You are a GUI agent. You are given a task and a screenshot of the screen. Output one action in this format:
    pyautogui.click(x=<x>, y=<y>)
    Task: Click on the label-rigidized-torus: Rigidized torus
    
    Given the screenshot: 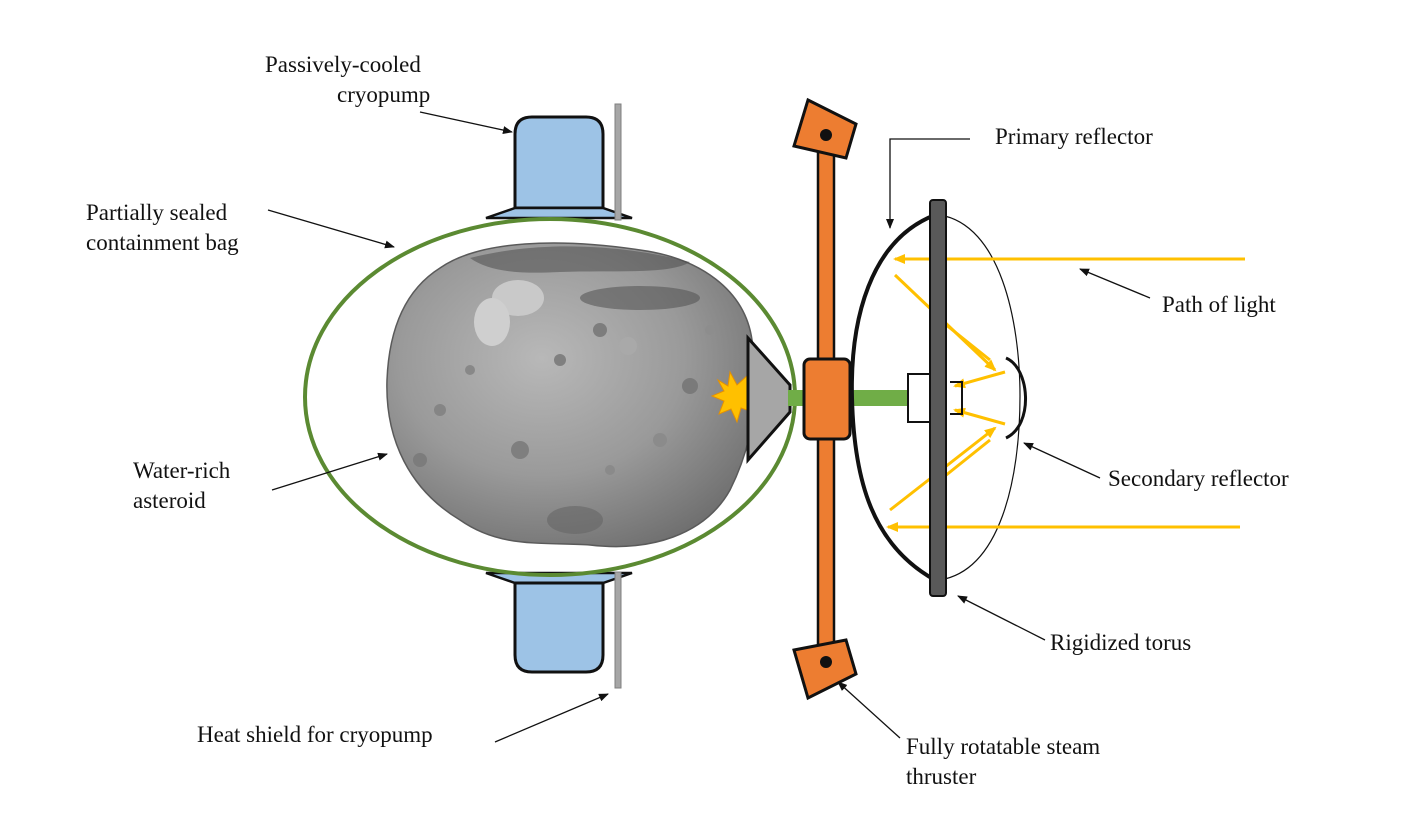 What is the action you would take?
    pyautogui.click(x=1120, y=643)
    